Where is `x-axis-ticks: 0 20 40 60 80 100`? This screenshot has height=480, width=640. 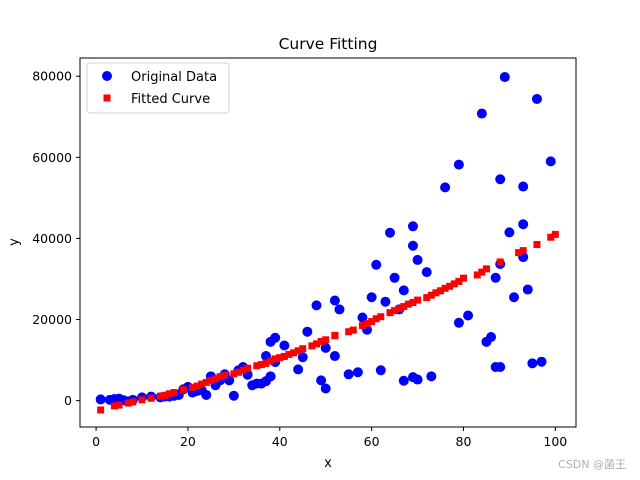
x-axis-ticks: 0 20 40 60 80 100 is located at coordinates (329, 438).